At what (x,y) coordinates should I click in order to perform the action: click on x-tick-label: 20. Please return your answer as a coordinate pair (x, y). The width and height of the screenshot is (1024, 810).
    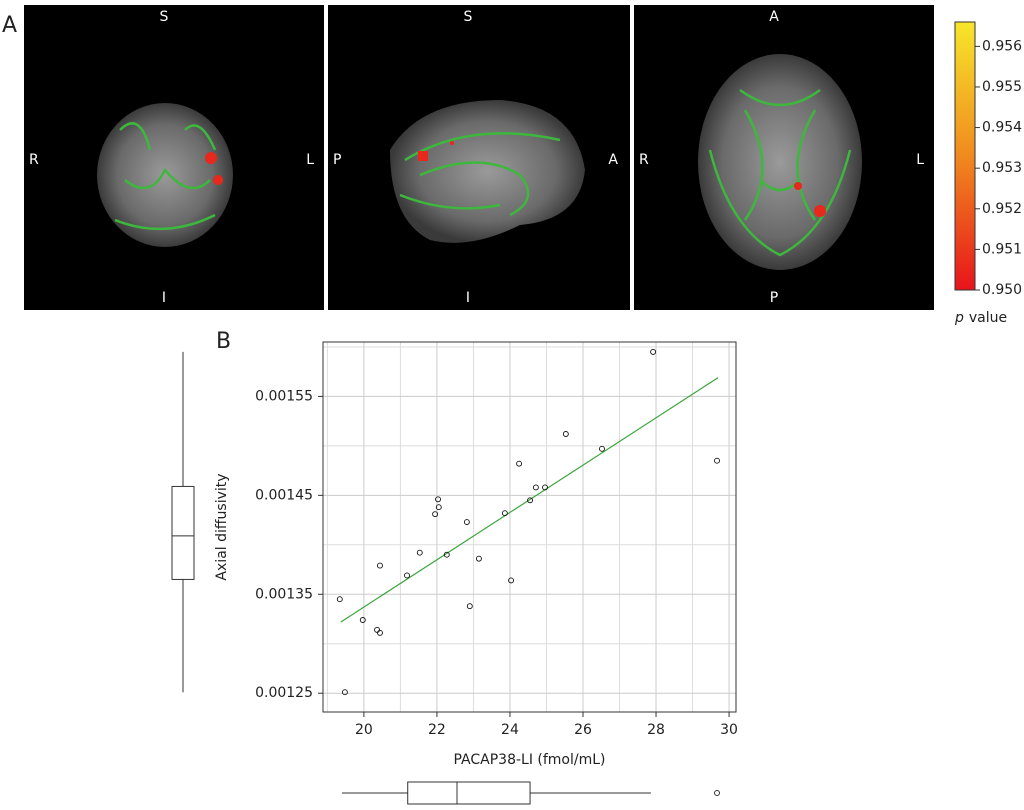
    Looking at the image, I should click on (364, 730).